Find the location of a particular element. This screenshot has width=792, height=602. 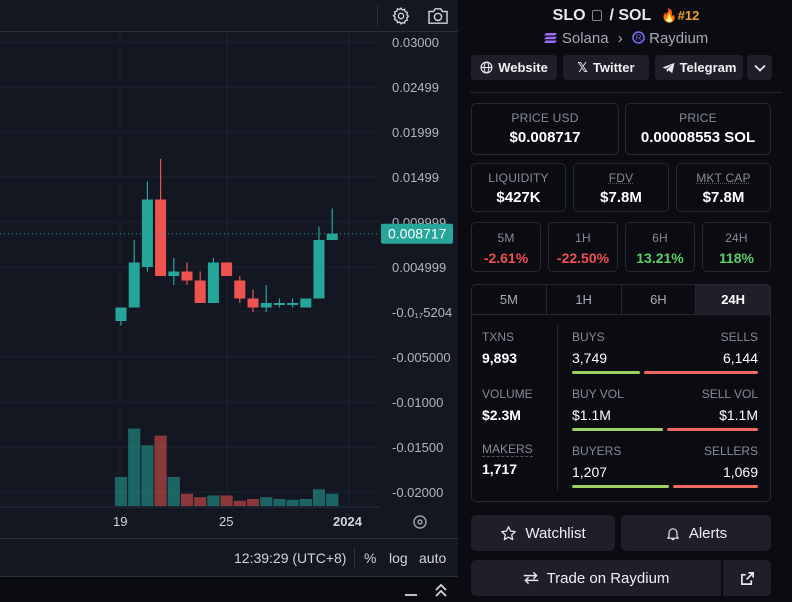

tab-5m: 5M is located at coordinates (509, 299).